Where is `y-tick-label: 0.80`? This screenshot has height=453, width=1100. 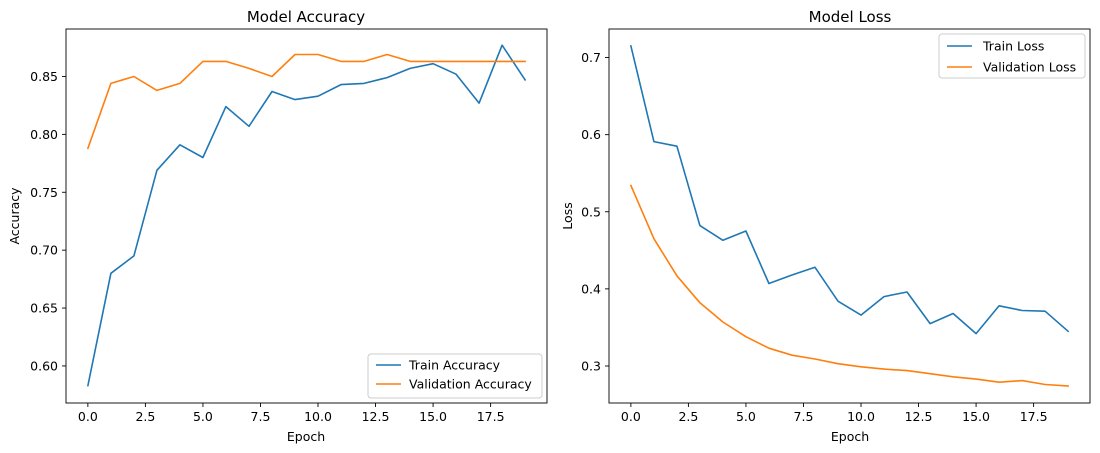
y-tick-label: 0.80 is located at coordinates (44, 134).